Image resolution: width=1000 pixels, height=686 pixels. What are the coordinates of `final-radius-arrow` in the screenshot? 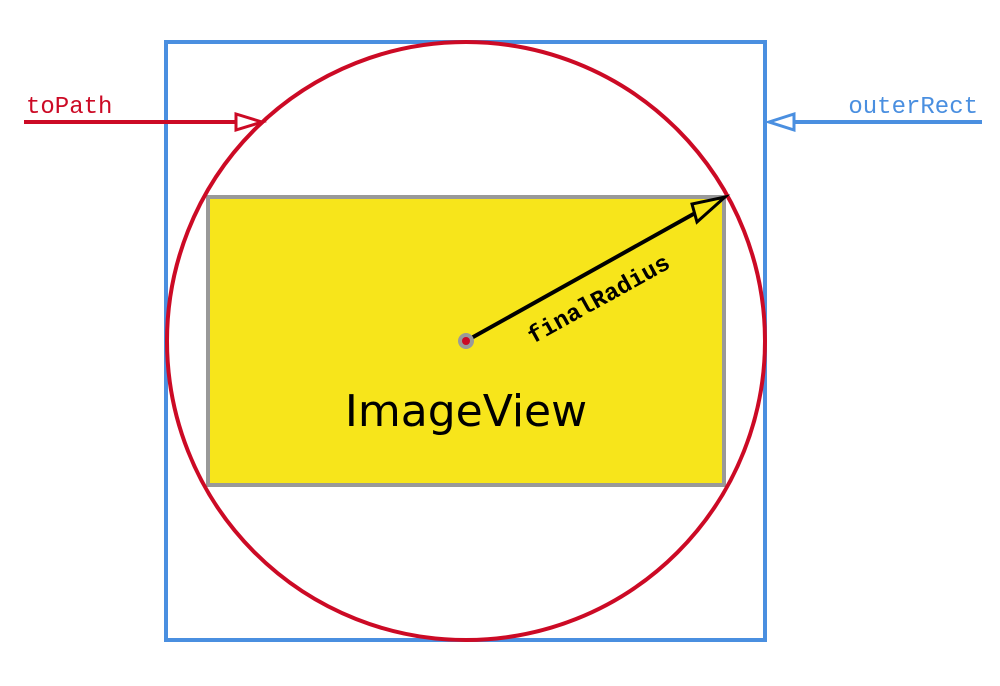 It's located at (586, 274).